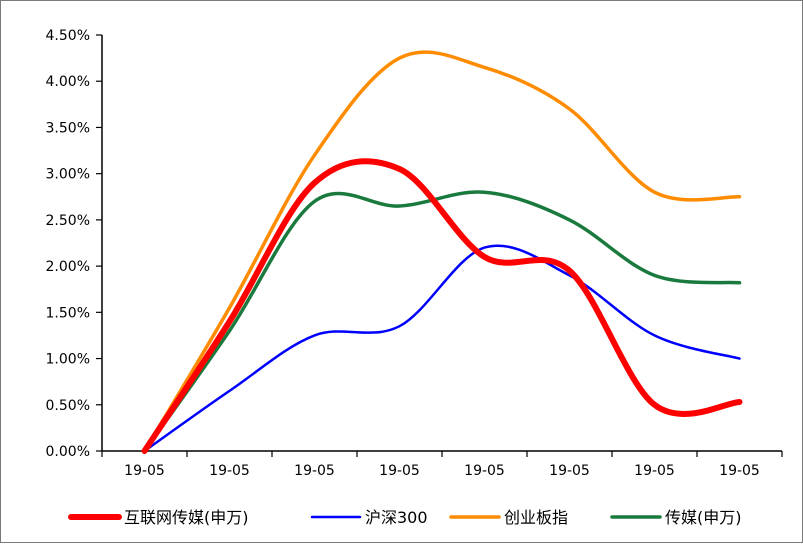  Describe the element at coordinates (68, 267) in the screenshot. I see `y-tick-label: 2.00%` at that location.